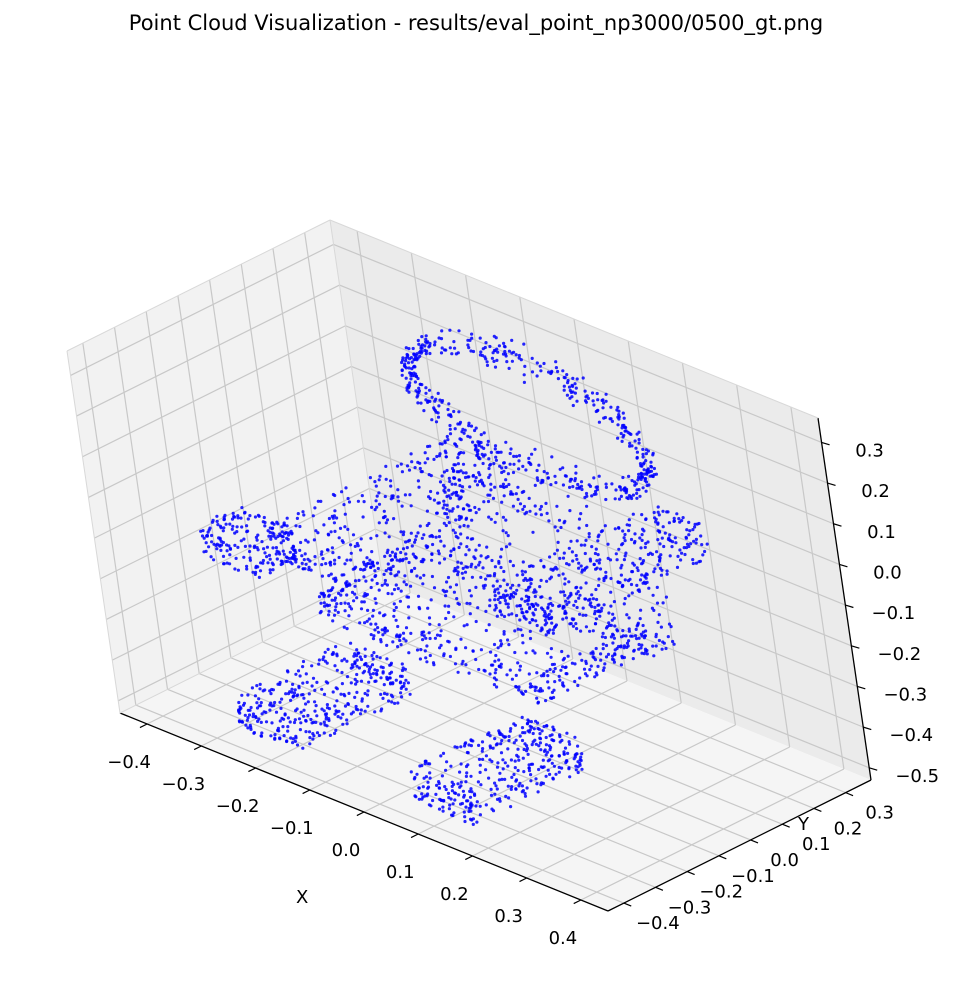  Describe the element at coordinates (753, 876) in the screenshot. I see `y-tick-label: −0.1` at that location.